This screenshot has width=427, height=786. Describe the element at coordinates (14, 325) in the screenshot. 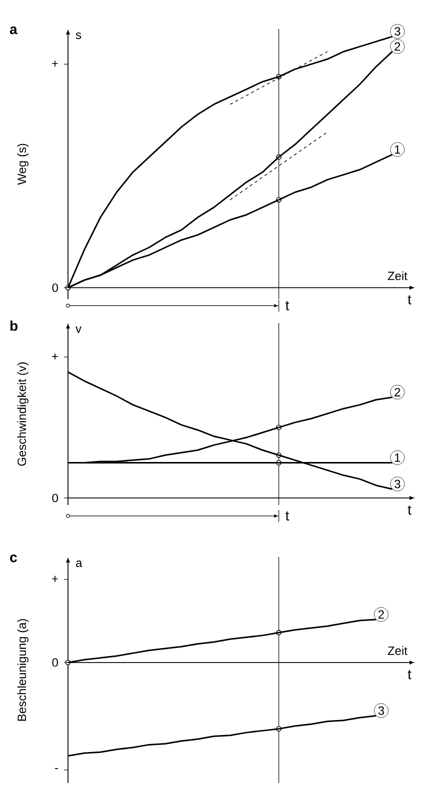

I see `chart-title: b` at that location.